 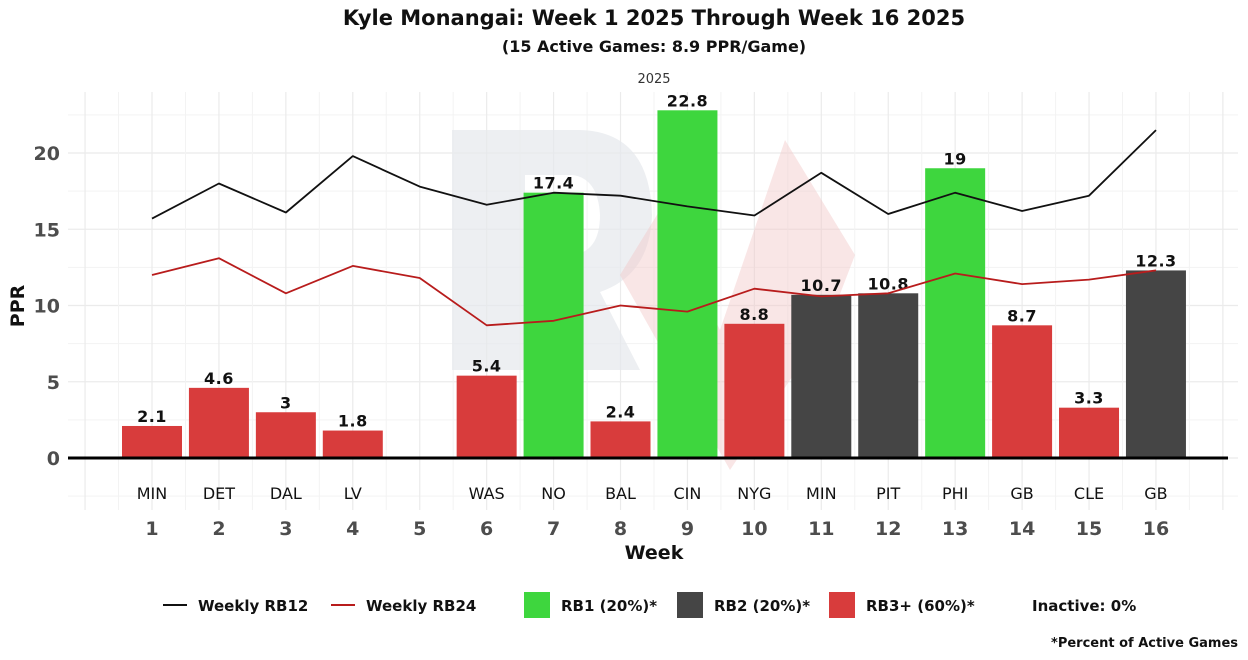 What do you see at coordinates (621, 411) in the screenshot?
I see `bar-value-label: 2.4` at bounding box center [621, 411].